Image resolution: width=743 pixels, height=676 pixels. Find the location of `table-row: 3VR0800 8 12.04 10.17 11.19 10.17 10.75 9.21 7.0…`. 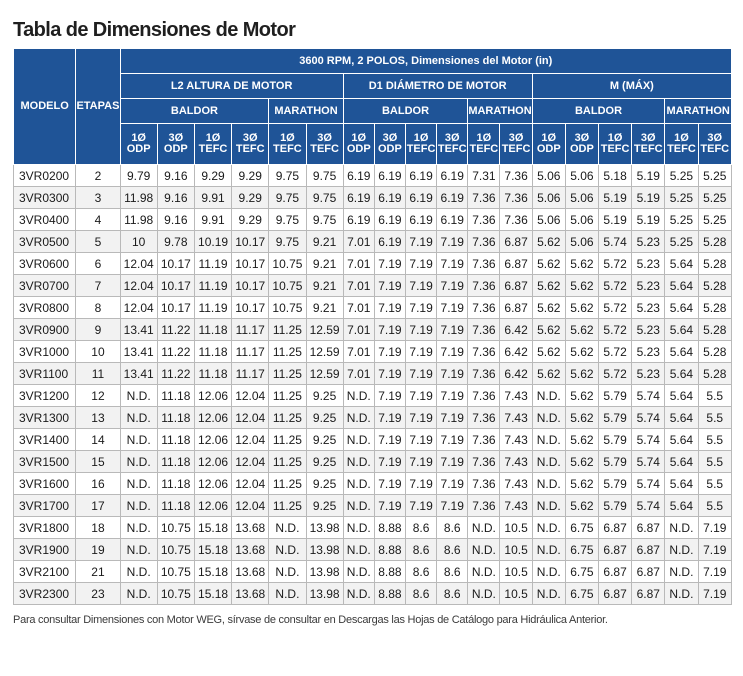

table-row: 3VR0800 8 12.04 10.17 11.19 10.17 10.75 9.21 7.0… is located at coordinates (372, 307).